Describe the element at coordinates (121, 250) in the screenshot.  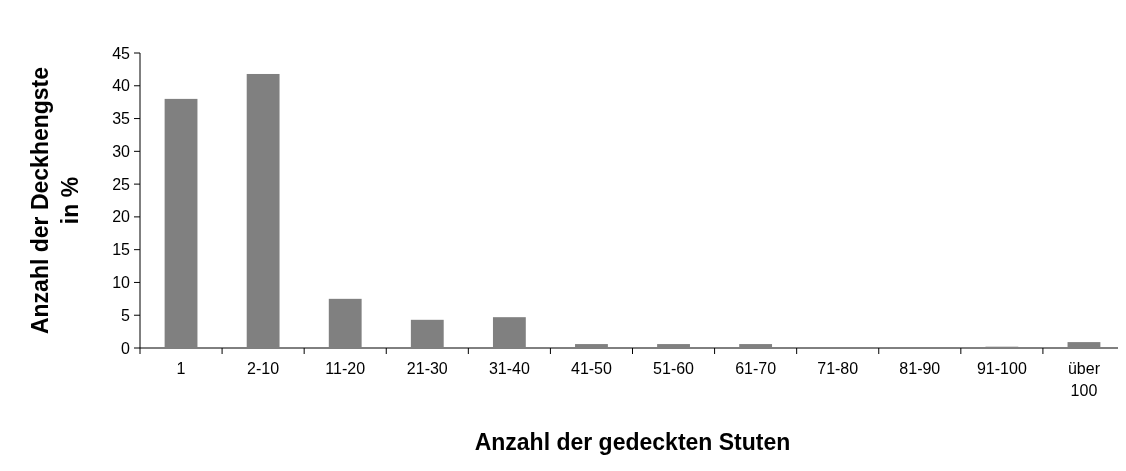
I see `y-tick-label: 15` at that location.